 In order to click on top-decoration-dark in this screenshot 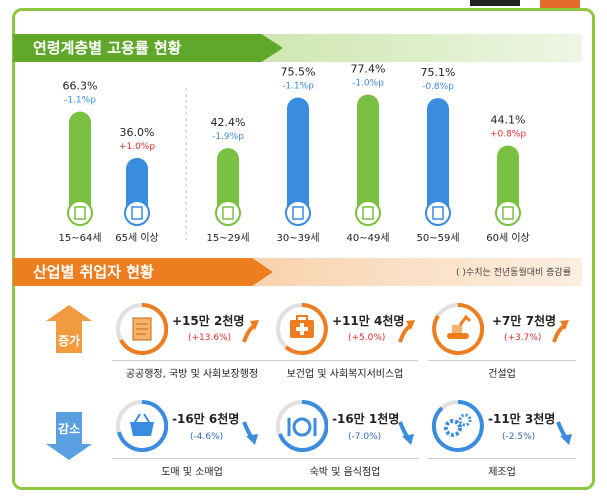, I will do `click(495, 3)`.